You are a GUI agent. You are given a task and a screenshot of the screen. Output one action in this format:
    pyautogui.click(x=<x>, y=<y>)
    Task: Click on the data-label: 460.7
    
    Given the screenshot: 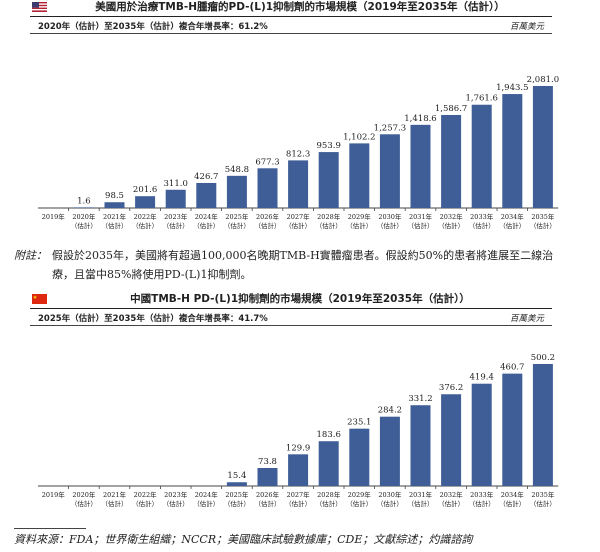 What is the action you would take?
    pyautogui.click(x=512, y=368)
    